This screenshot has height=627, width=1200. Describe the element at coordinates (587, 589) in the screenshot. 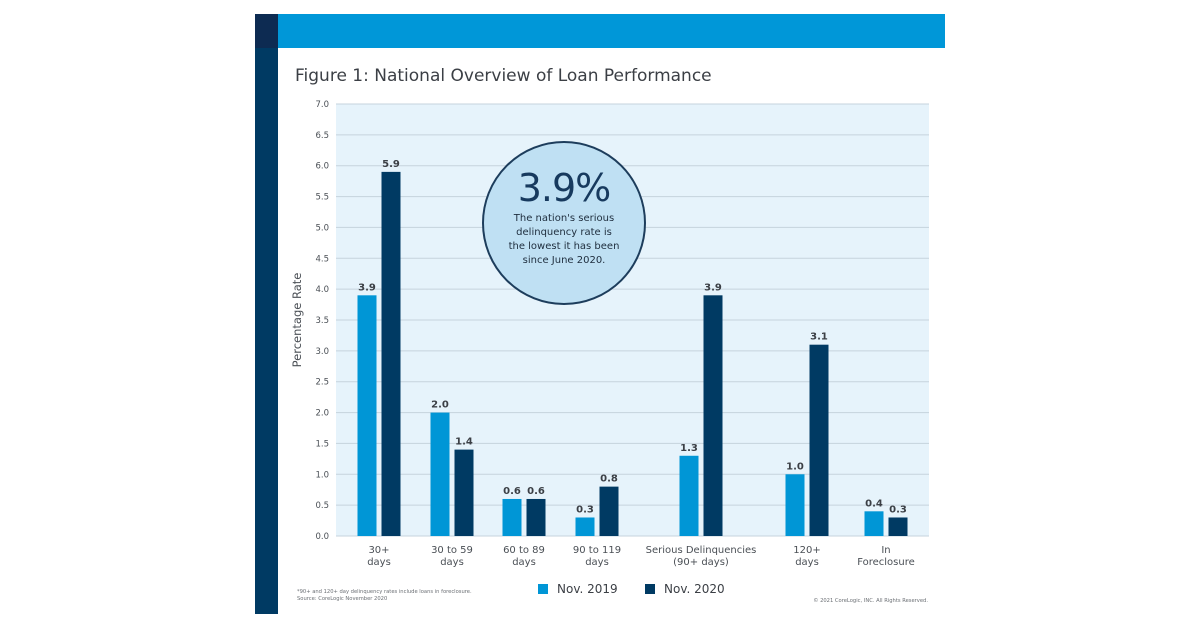

I see `legend-label: Nov. 2019` at that location.